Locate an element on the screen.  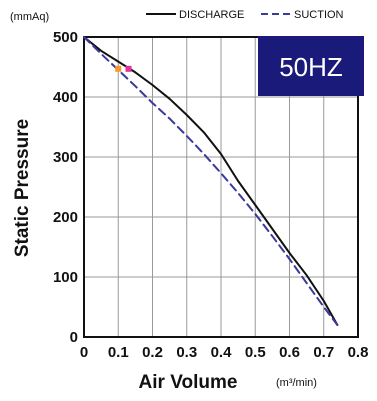
x-tick-label: 0 is located at coordinates (84, 352).